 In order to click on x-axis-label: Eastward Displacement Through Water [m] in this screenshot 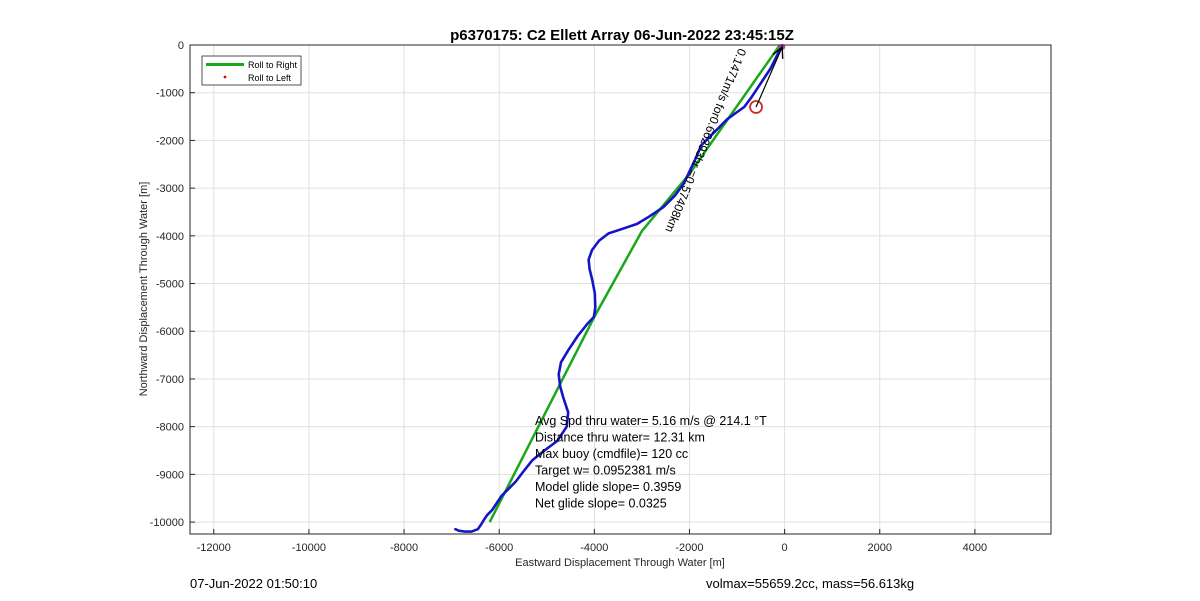, I will do `click(620, 563)`.